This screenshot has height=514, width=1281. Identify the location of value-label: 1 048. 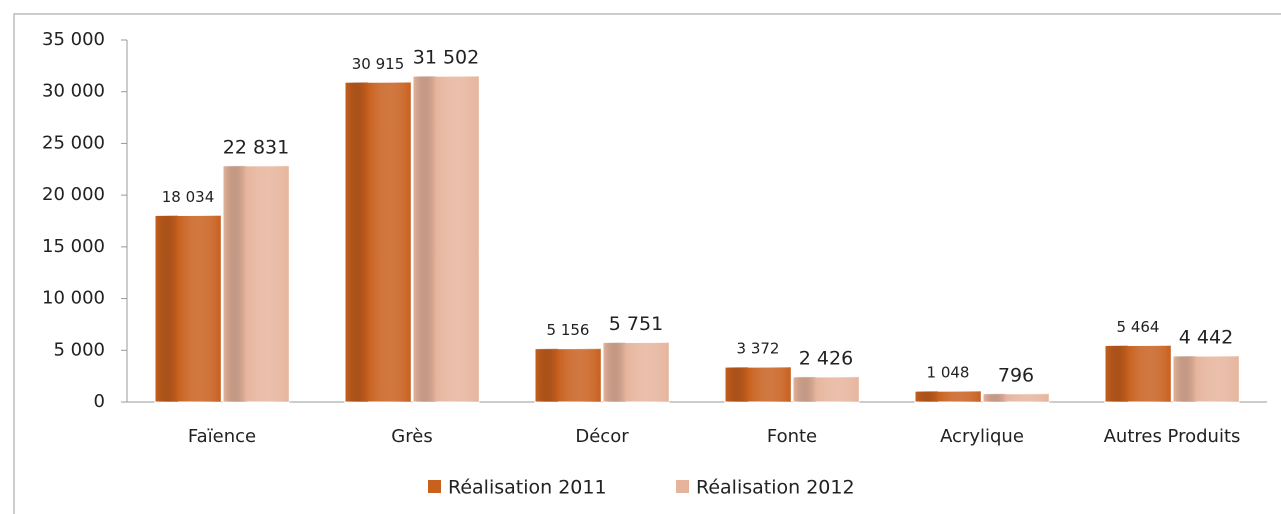
(948, 373).